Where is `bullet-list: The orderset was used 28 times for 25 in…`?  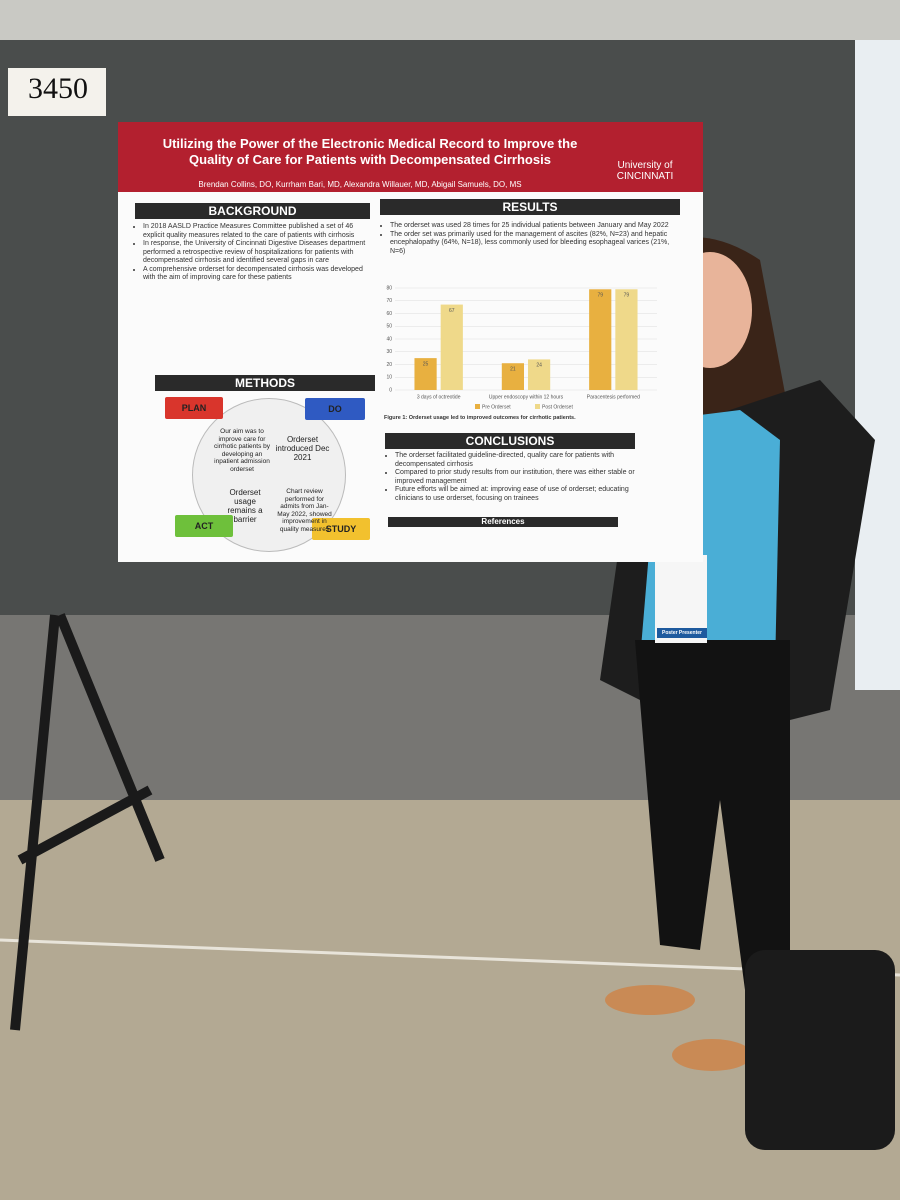
bullet-list: The orderset was used 28 times for 25 in… is located at coordinates (532, 239).